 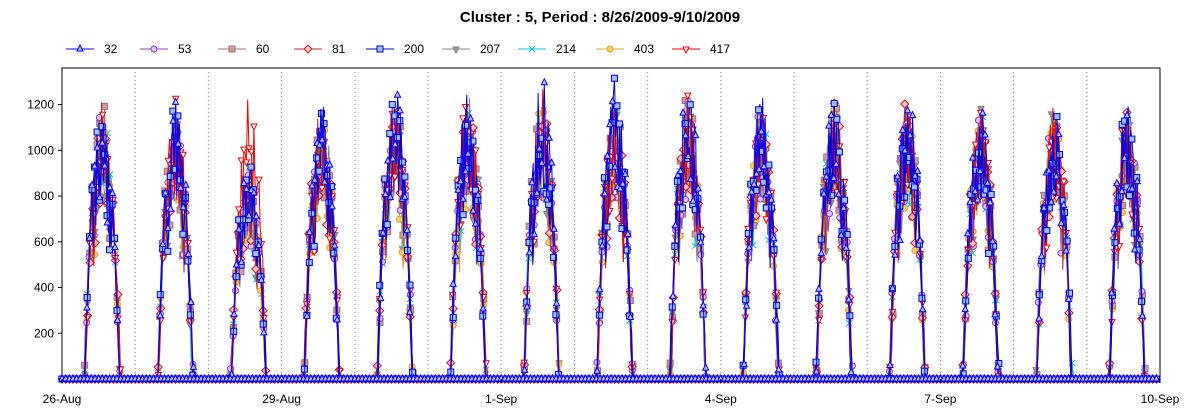 What do you see at coordinates (501, 399) in the screenshot?
I see `x-tick-label: 1-Sep` at bounding box center [501, 399].